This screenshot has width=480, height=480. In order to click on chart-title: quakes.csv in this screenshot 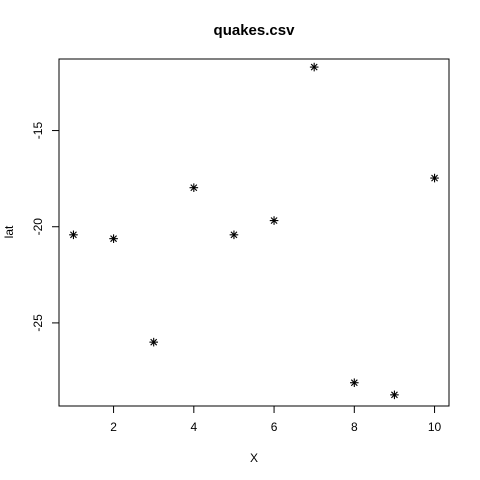, I will do `click(255, 30)`.